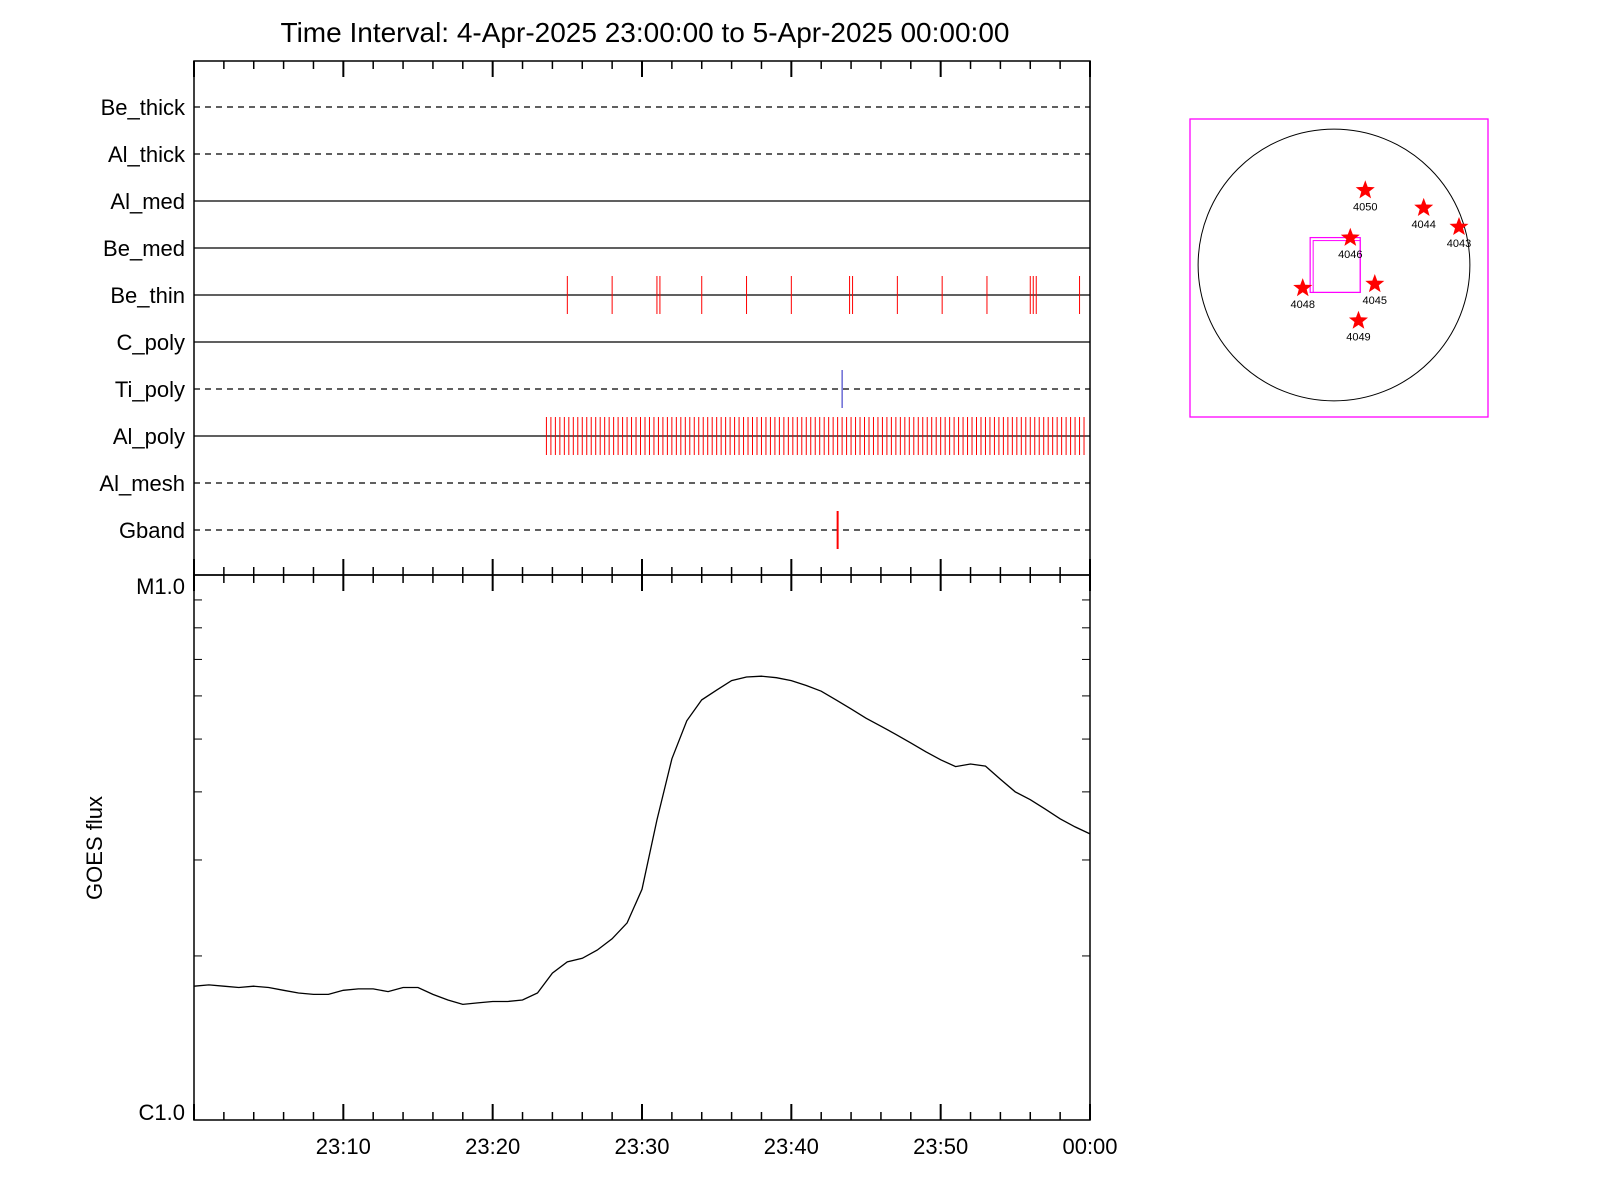  What do you see at coordinates (147, 201) in the screenshot?
I see `row-label-Al_med: Al_med` at bounding box center [147, 201].